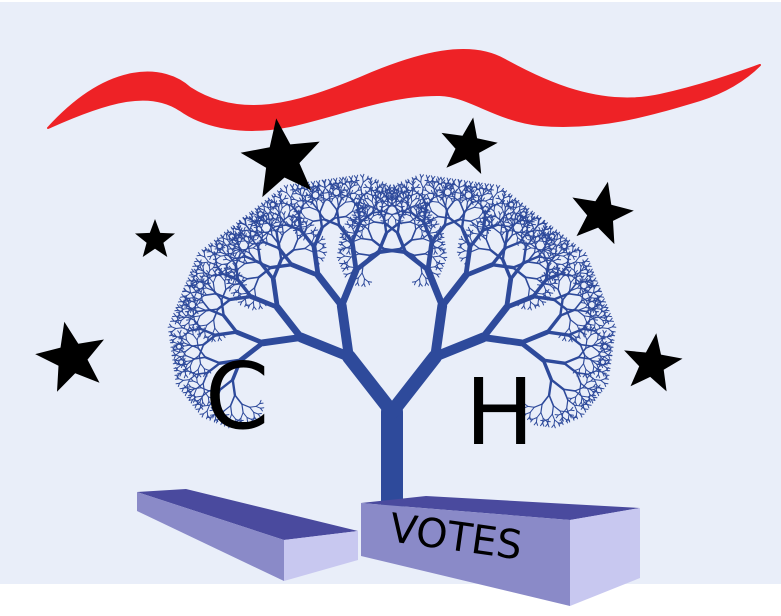  What do you see at coordinates (237, 396) in the screenshot?
I see `letter-left: C` at bounding box center [237, 396].